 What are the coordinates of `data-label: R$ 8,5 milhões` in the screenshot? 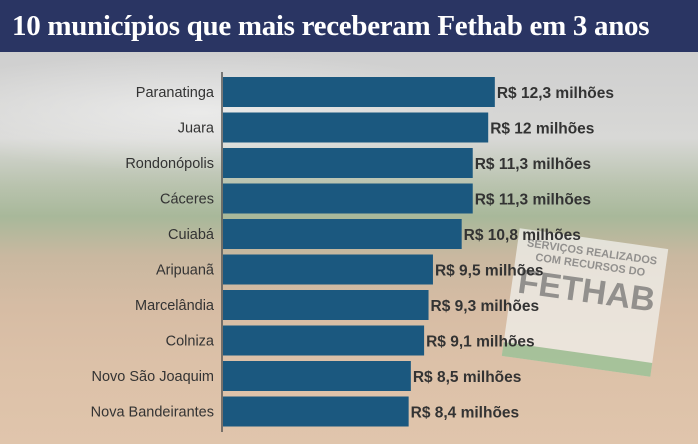 It's located at (467, 377).